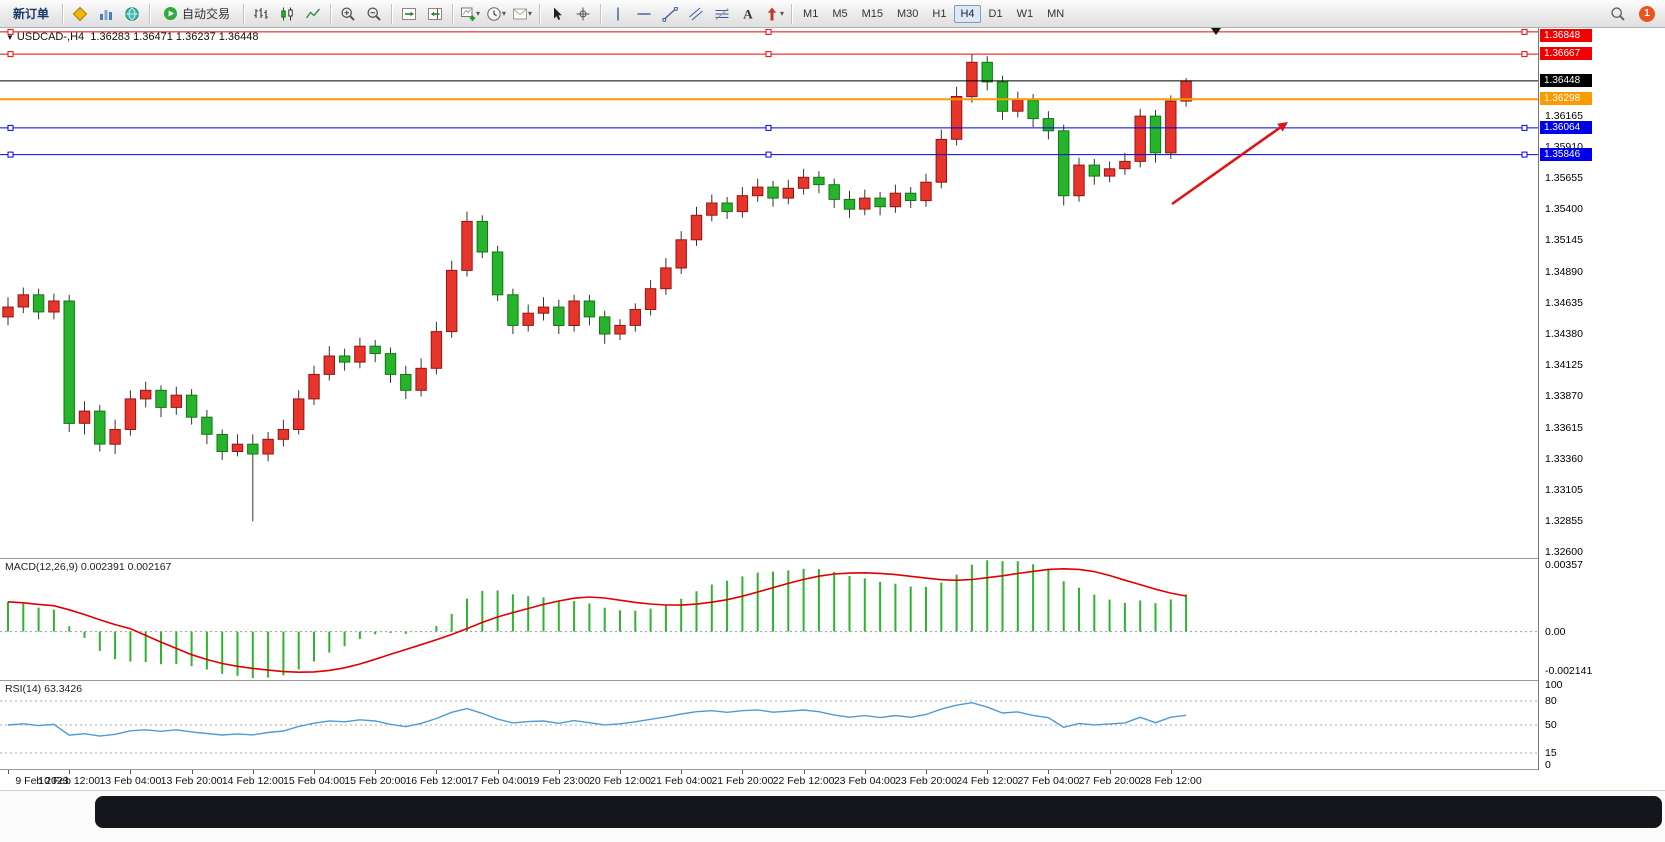  What do you see at coordinates (409, 14) in the screenshot?
I see `auto-scroll-icon` at bounding box center [409, 14].